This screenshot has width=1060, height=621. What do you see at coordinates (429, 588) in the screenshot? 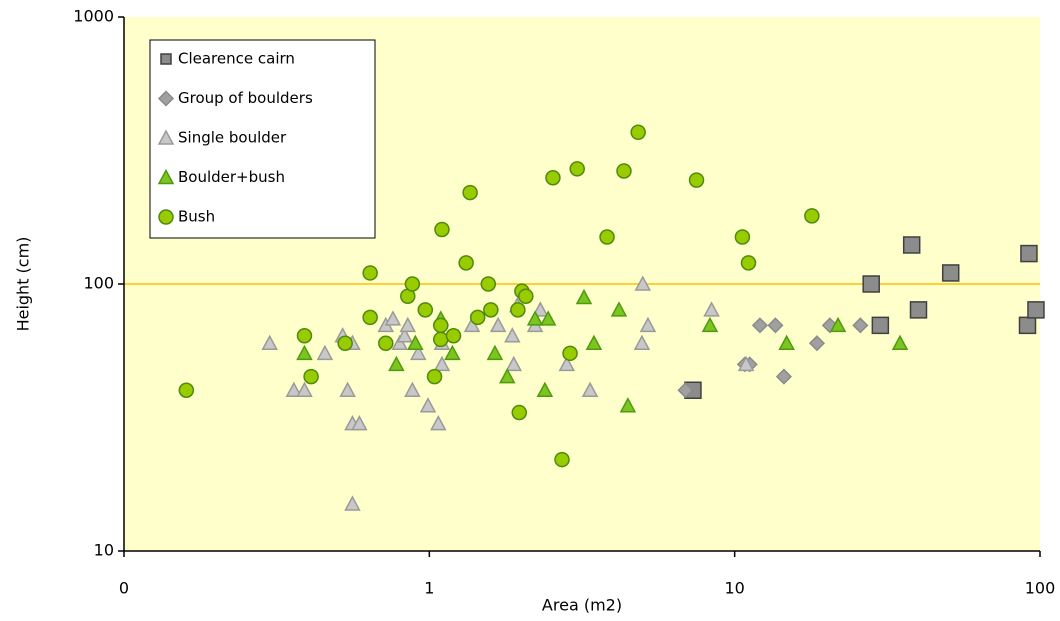
I see `x-tick-label: 1` at bounding box center [429, 588].